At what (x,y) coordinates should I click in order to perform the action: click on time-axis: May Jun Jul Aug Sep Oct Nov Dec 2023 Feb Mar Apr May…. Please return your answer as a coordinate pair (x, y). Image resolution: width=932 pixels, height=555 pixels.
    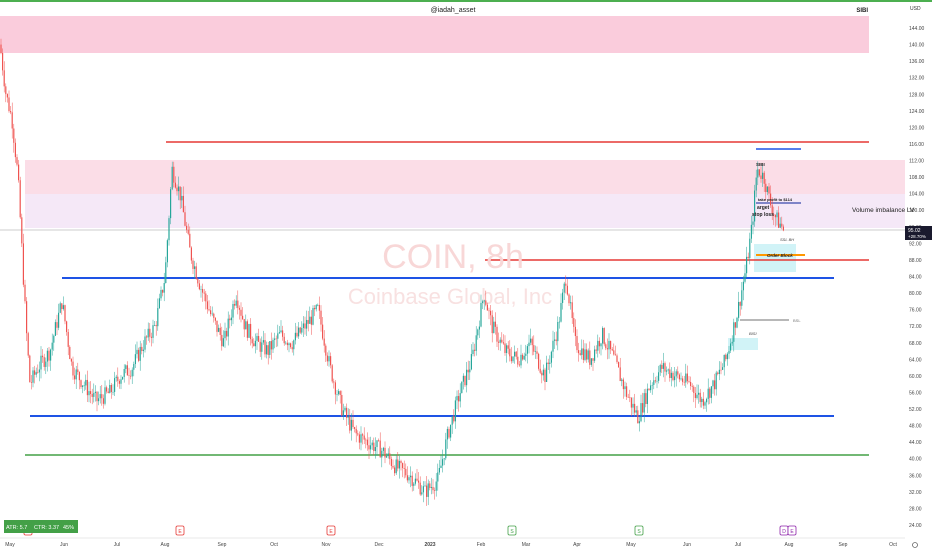
    Looking at the image, I should click on (451, 545).